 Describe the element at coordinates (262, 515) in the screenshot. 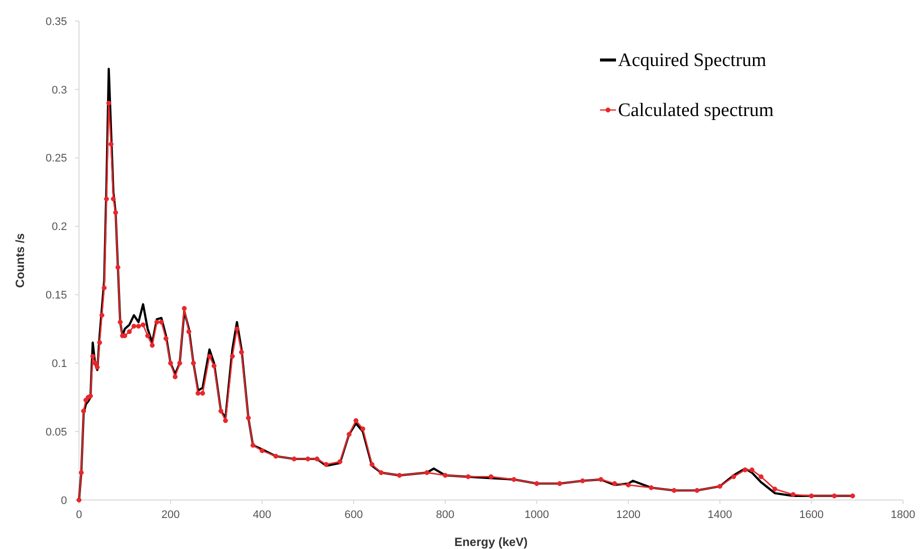

I see `x-tick-label: 400` at that location.